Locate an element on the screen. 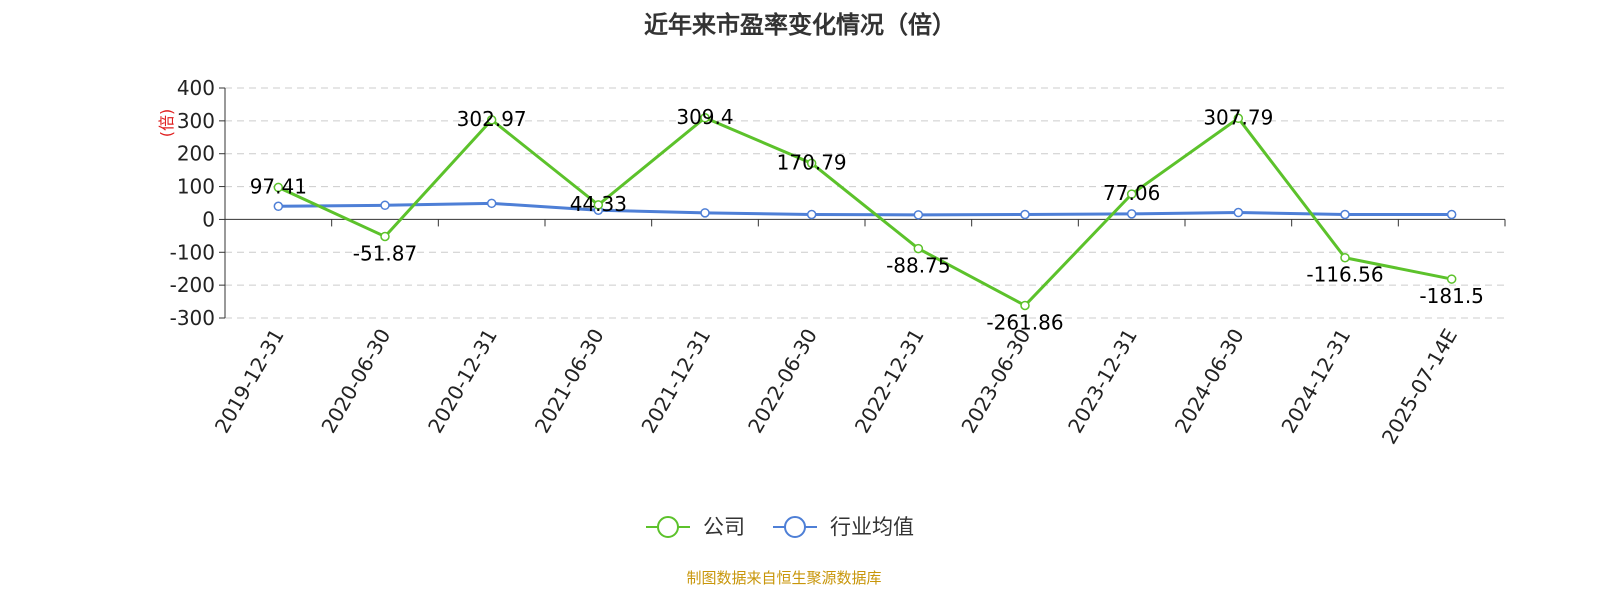 The width and height of the screenshot is (1600, 600). y-axis-unit-label: (倍) is located at coordinates (166, 123).